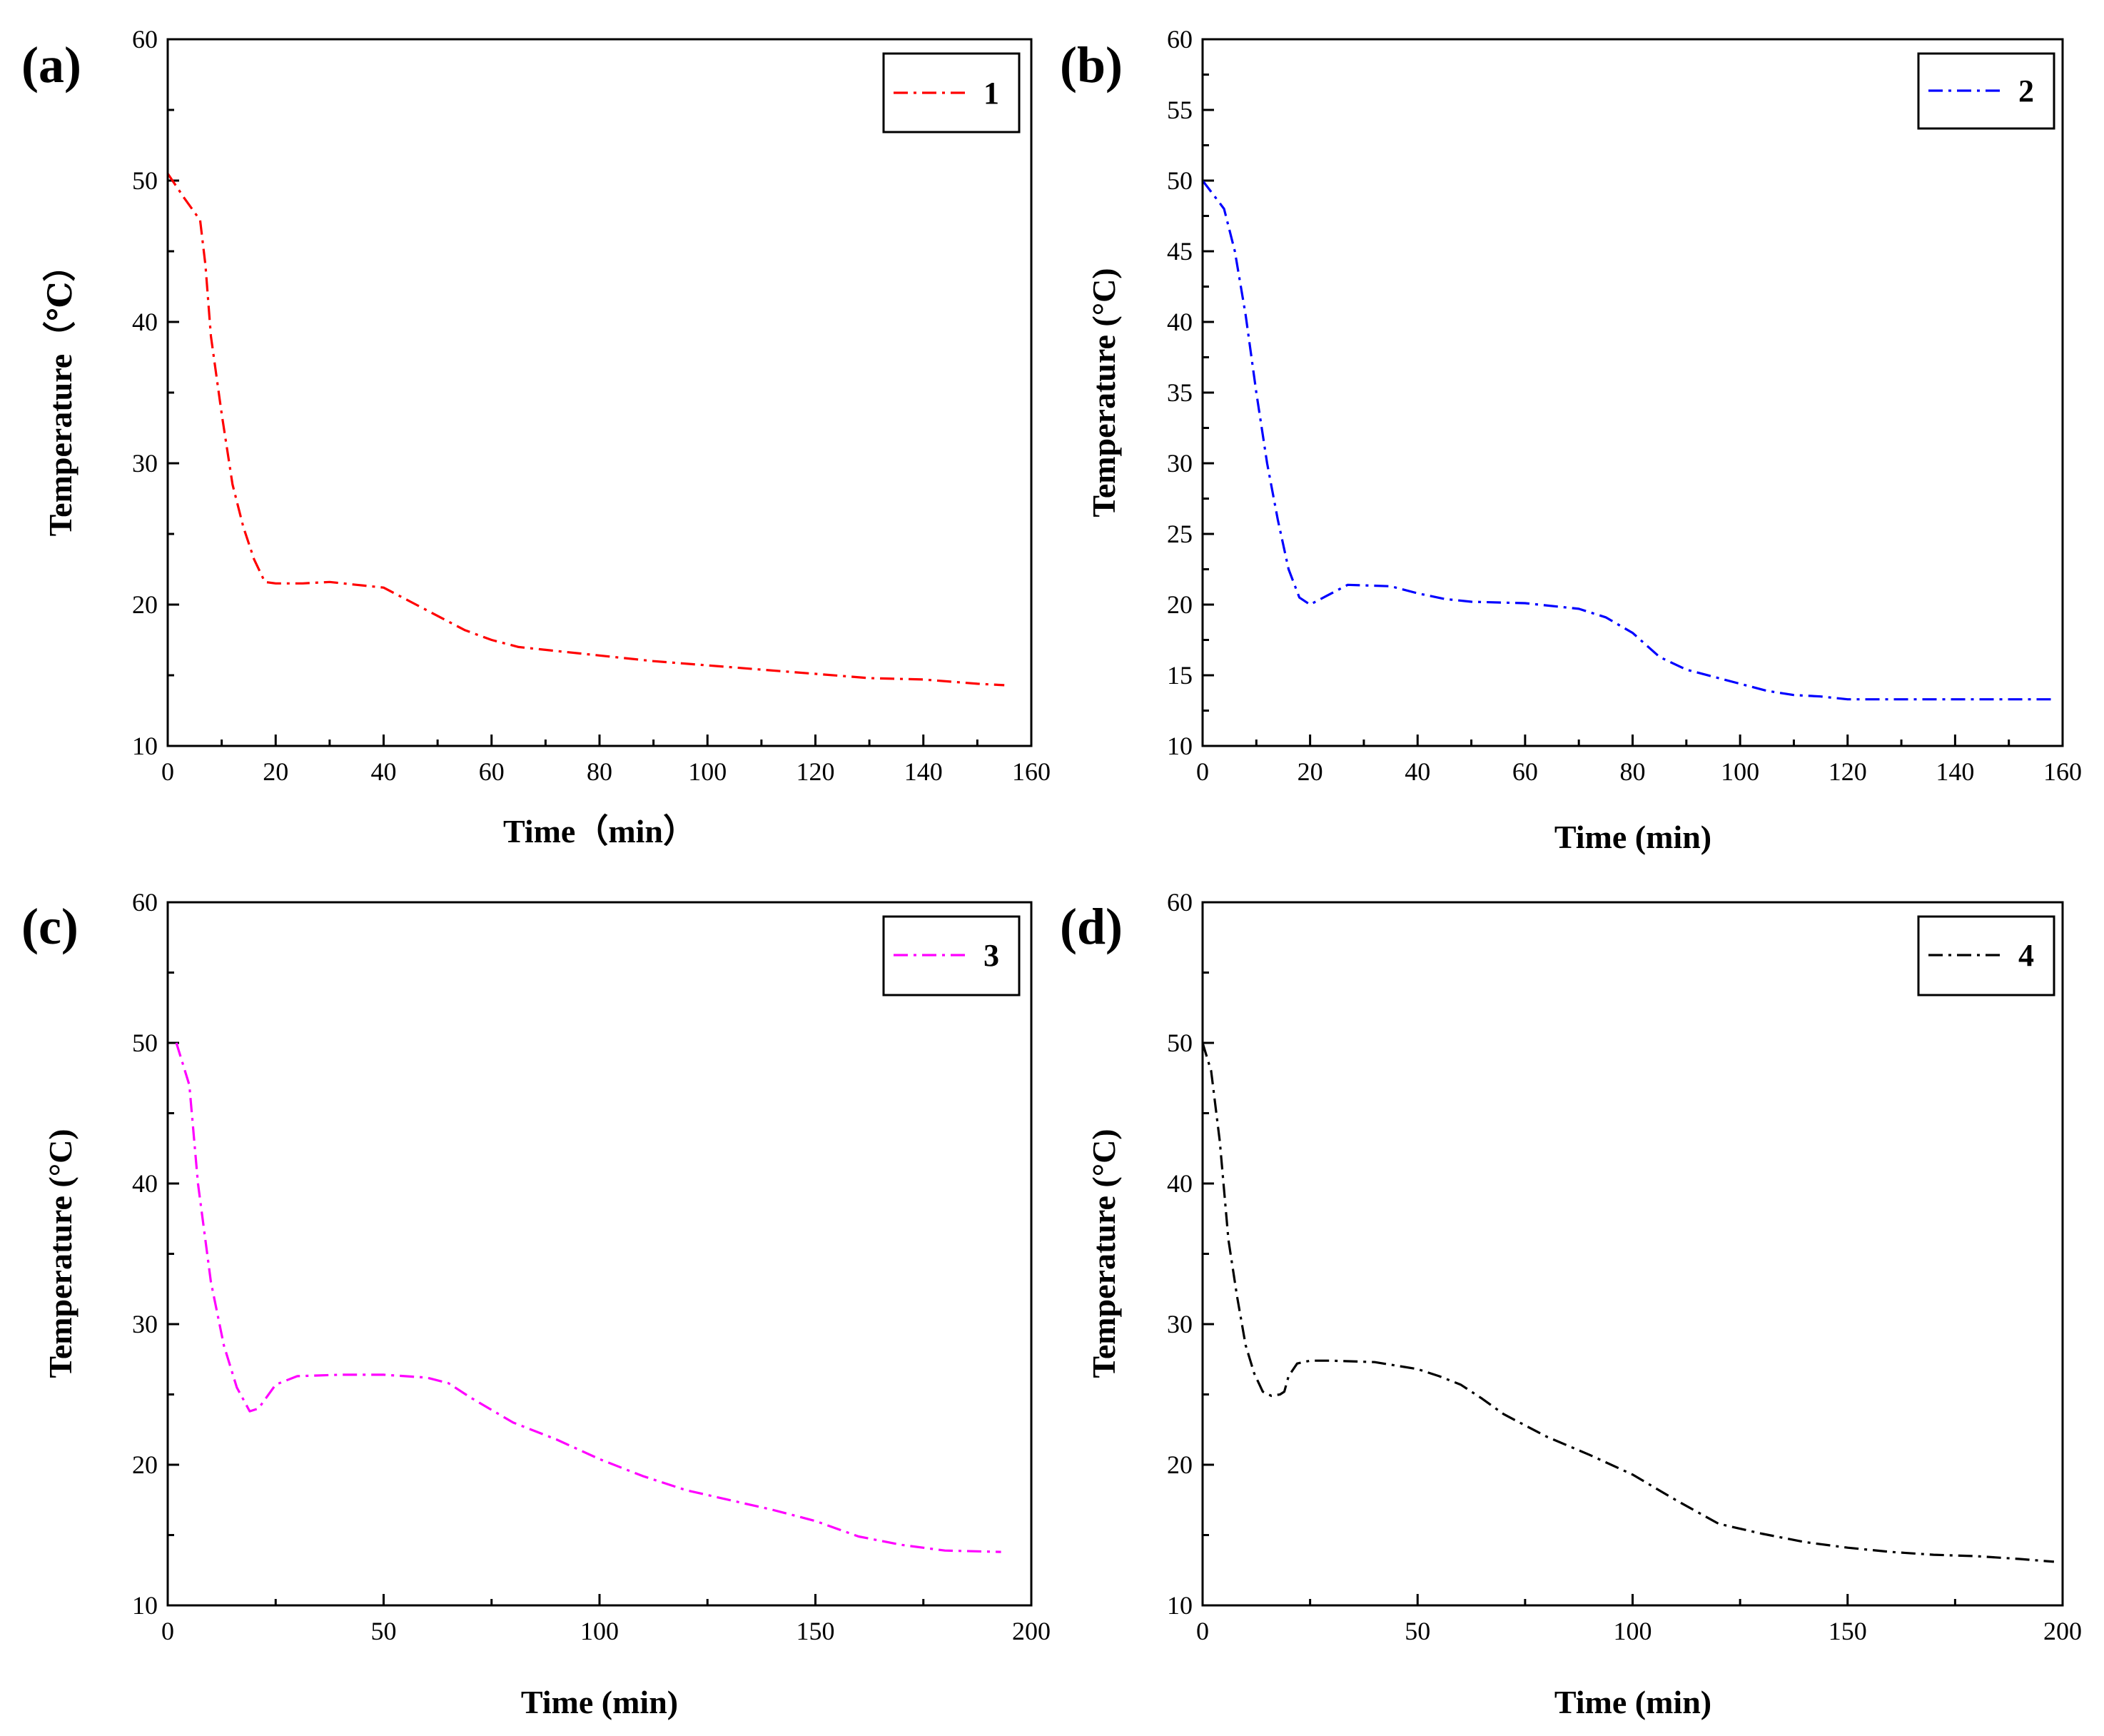  What do you see at coordinates (1031, 771) in the screenshot?
I see `x-tick-label-a-8: 160` at bounding box center [1031, 771].